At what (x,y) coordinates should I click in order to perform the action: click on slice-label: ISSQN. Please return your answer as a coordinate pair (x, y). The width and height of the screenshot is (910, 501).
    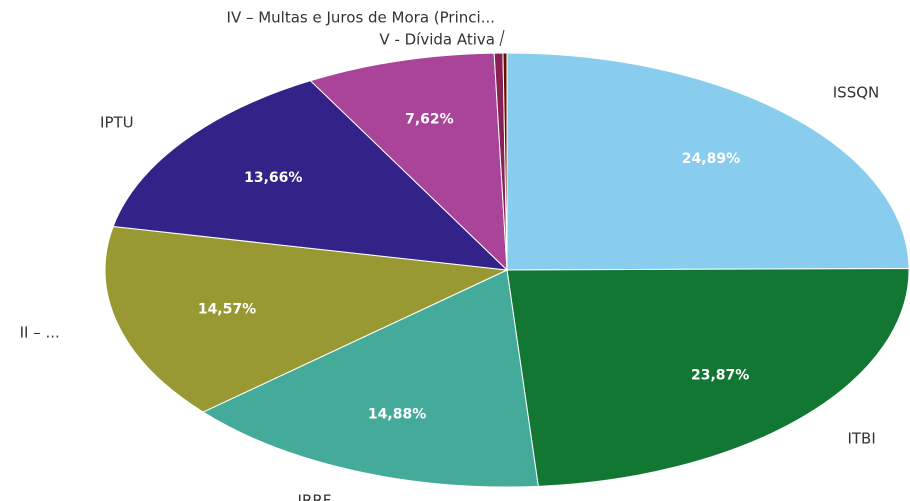
    Looking at the image, I should click on (856, 92).